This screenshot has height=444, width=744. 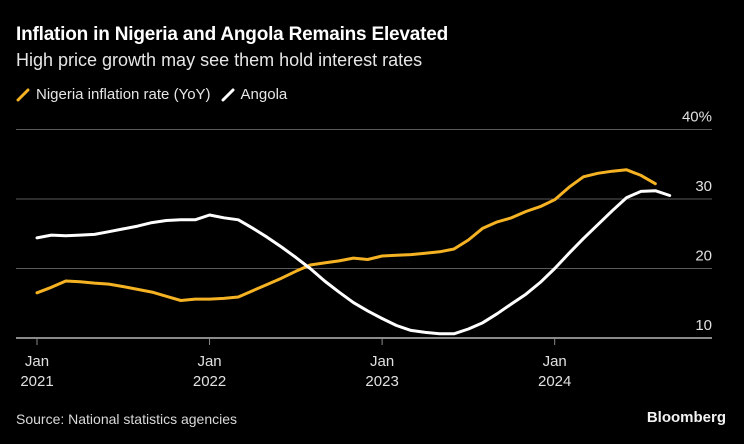 What do you see at coordinates (228, 94) in the screenshot?
I see `legend-swatch-angola` at bounding box center [228, 94].